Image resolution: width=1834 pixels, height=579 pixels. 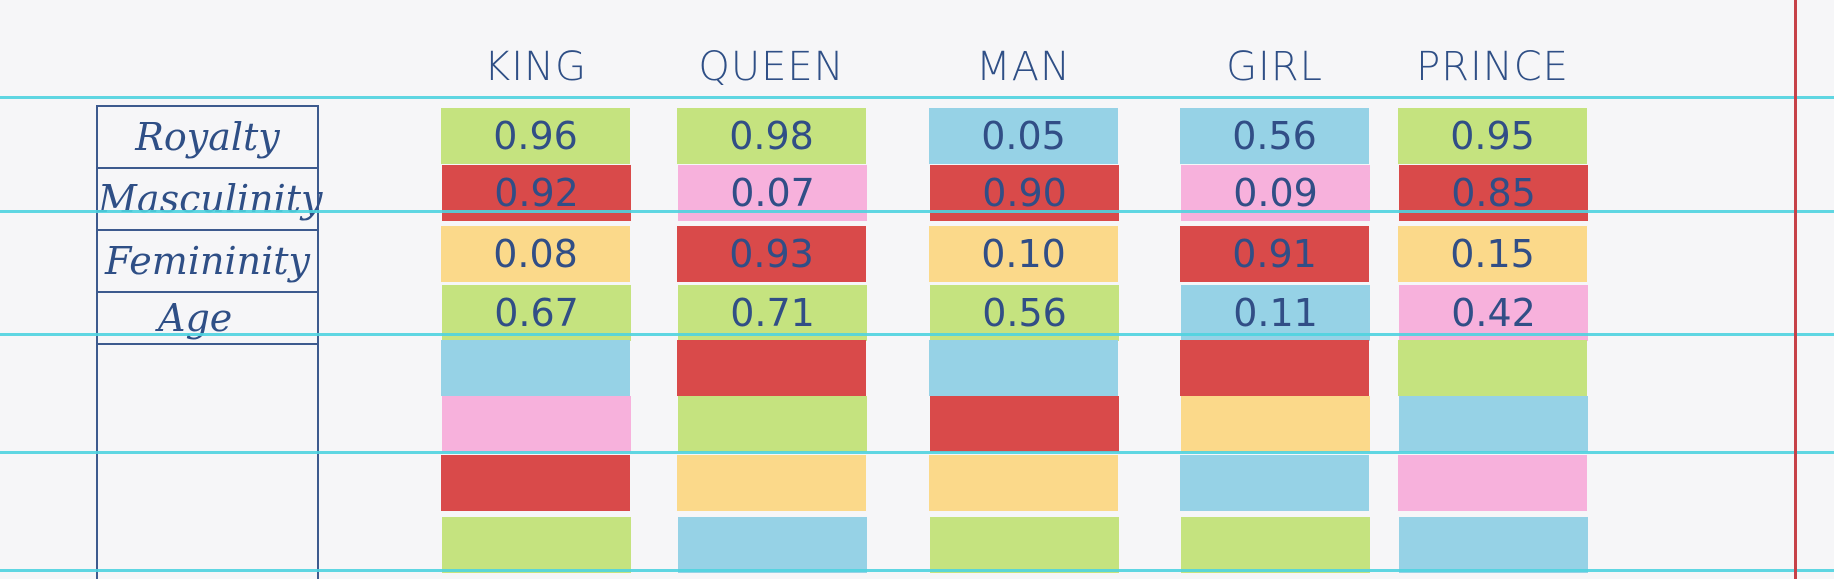 What do you see at coordinates (1023, 136) in the screenshot?
I see `vector-value-cell: 0.05` at bounding box center [1023, 136].